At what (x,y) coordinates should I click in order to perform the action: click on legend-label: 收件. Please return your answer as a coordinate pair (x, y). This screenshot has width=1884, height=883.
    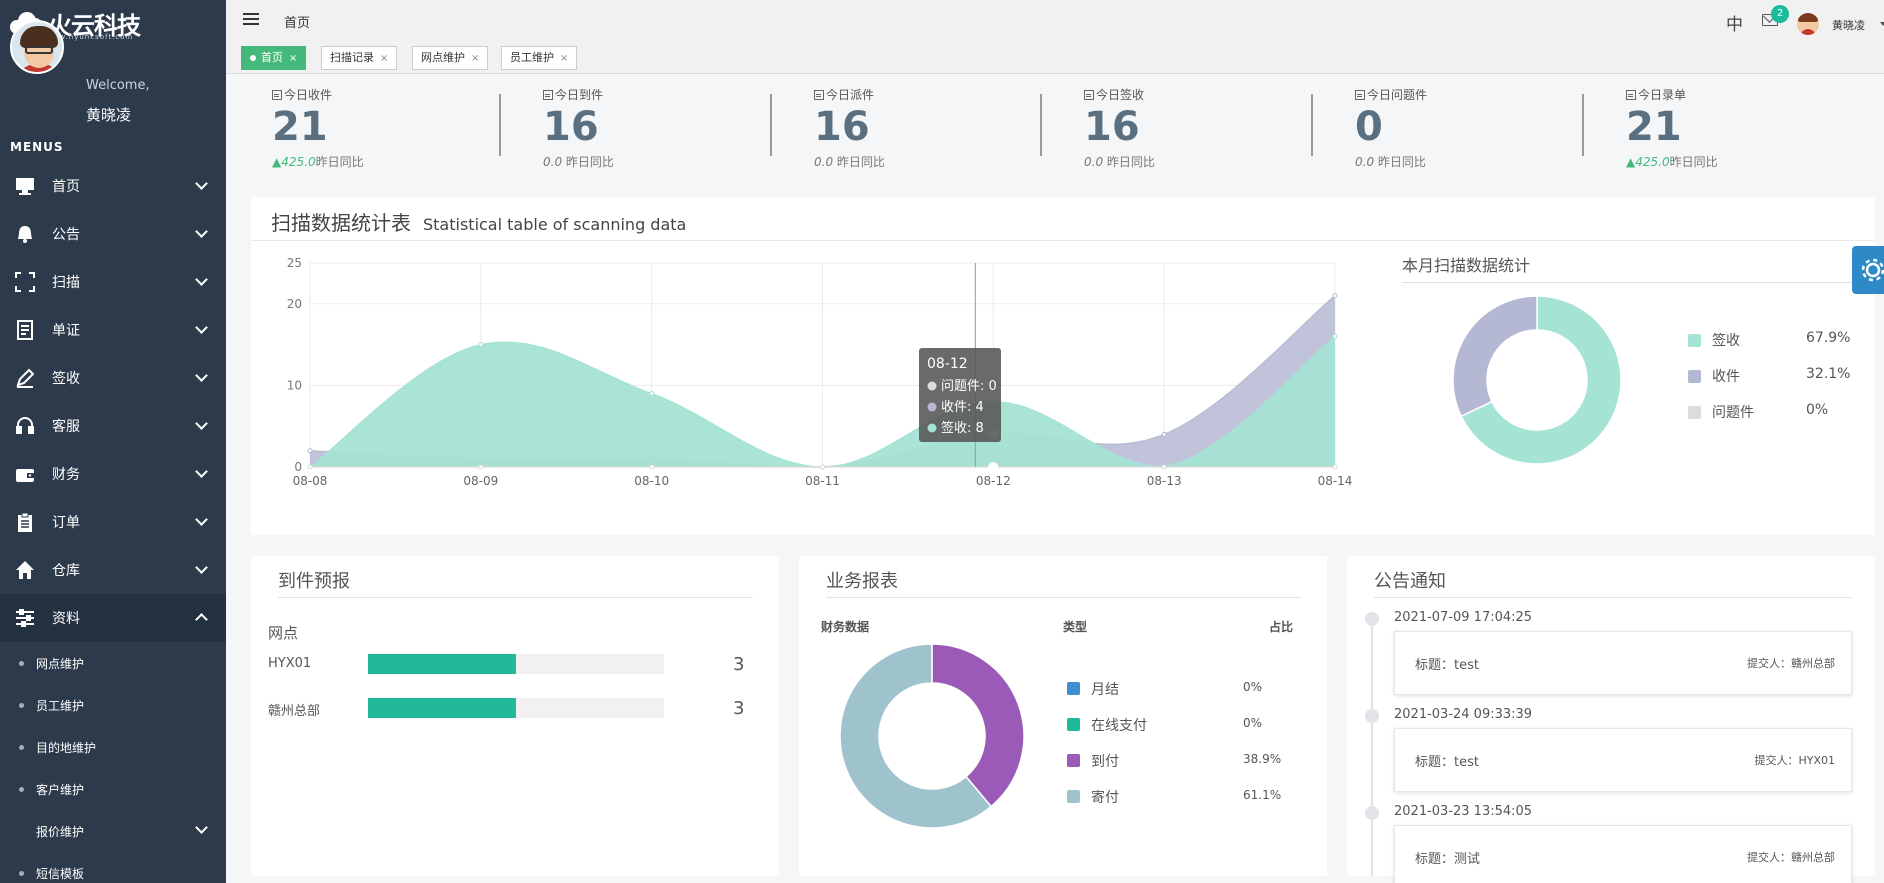
    Looking at the image, I should click on (1726, 377).